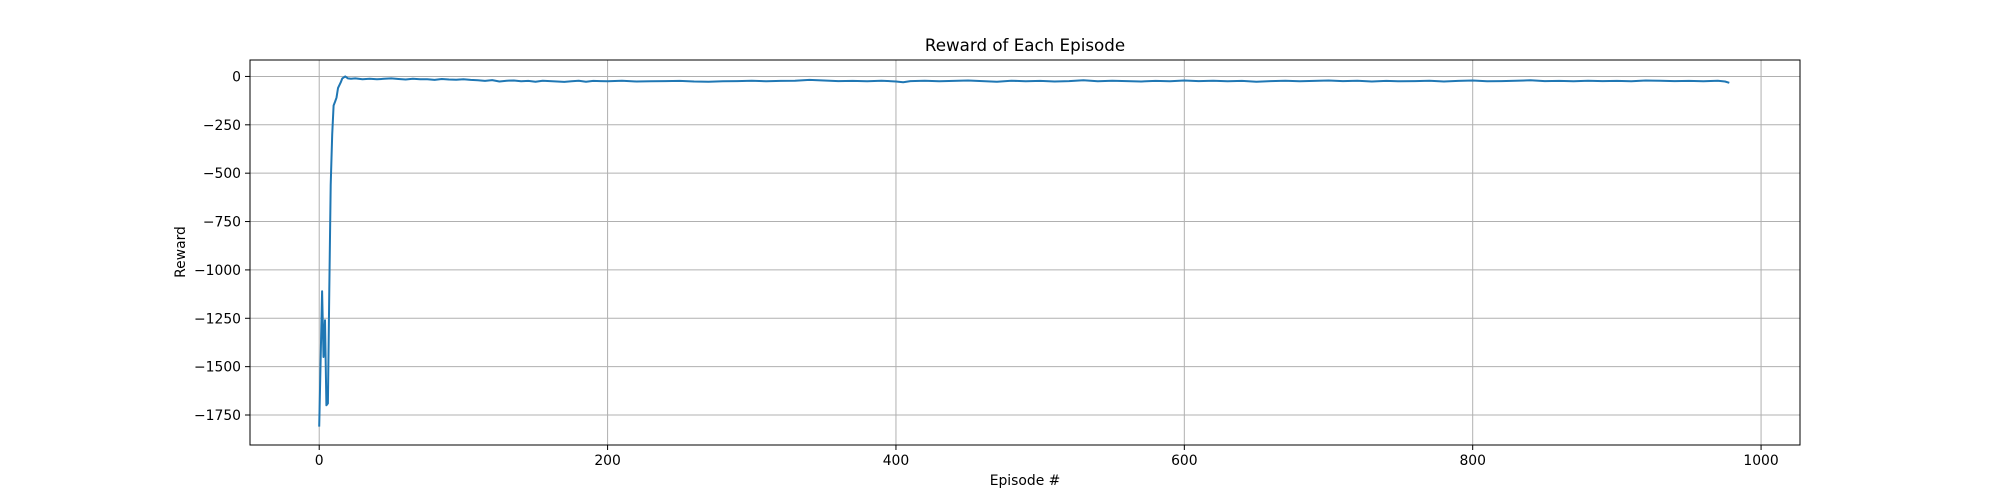  I want to click on y-tick-label: 0, so click(236, 77).